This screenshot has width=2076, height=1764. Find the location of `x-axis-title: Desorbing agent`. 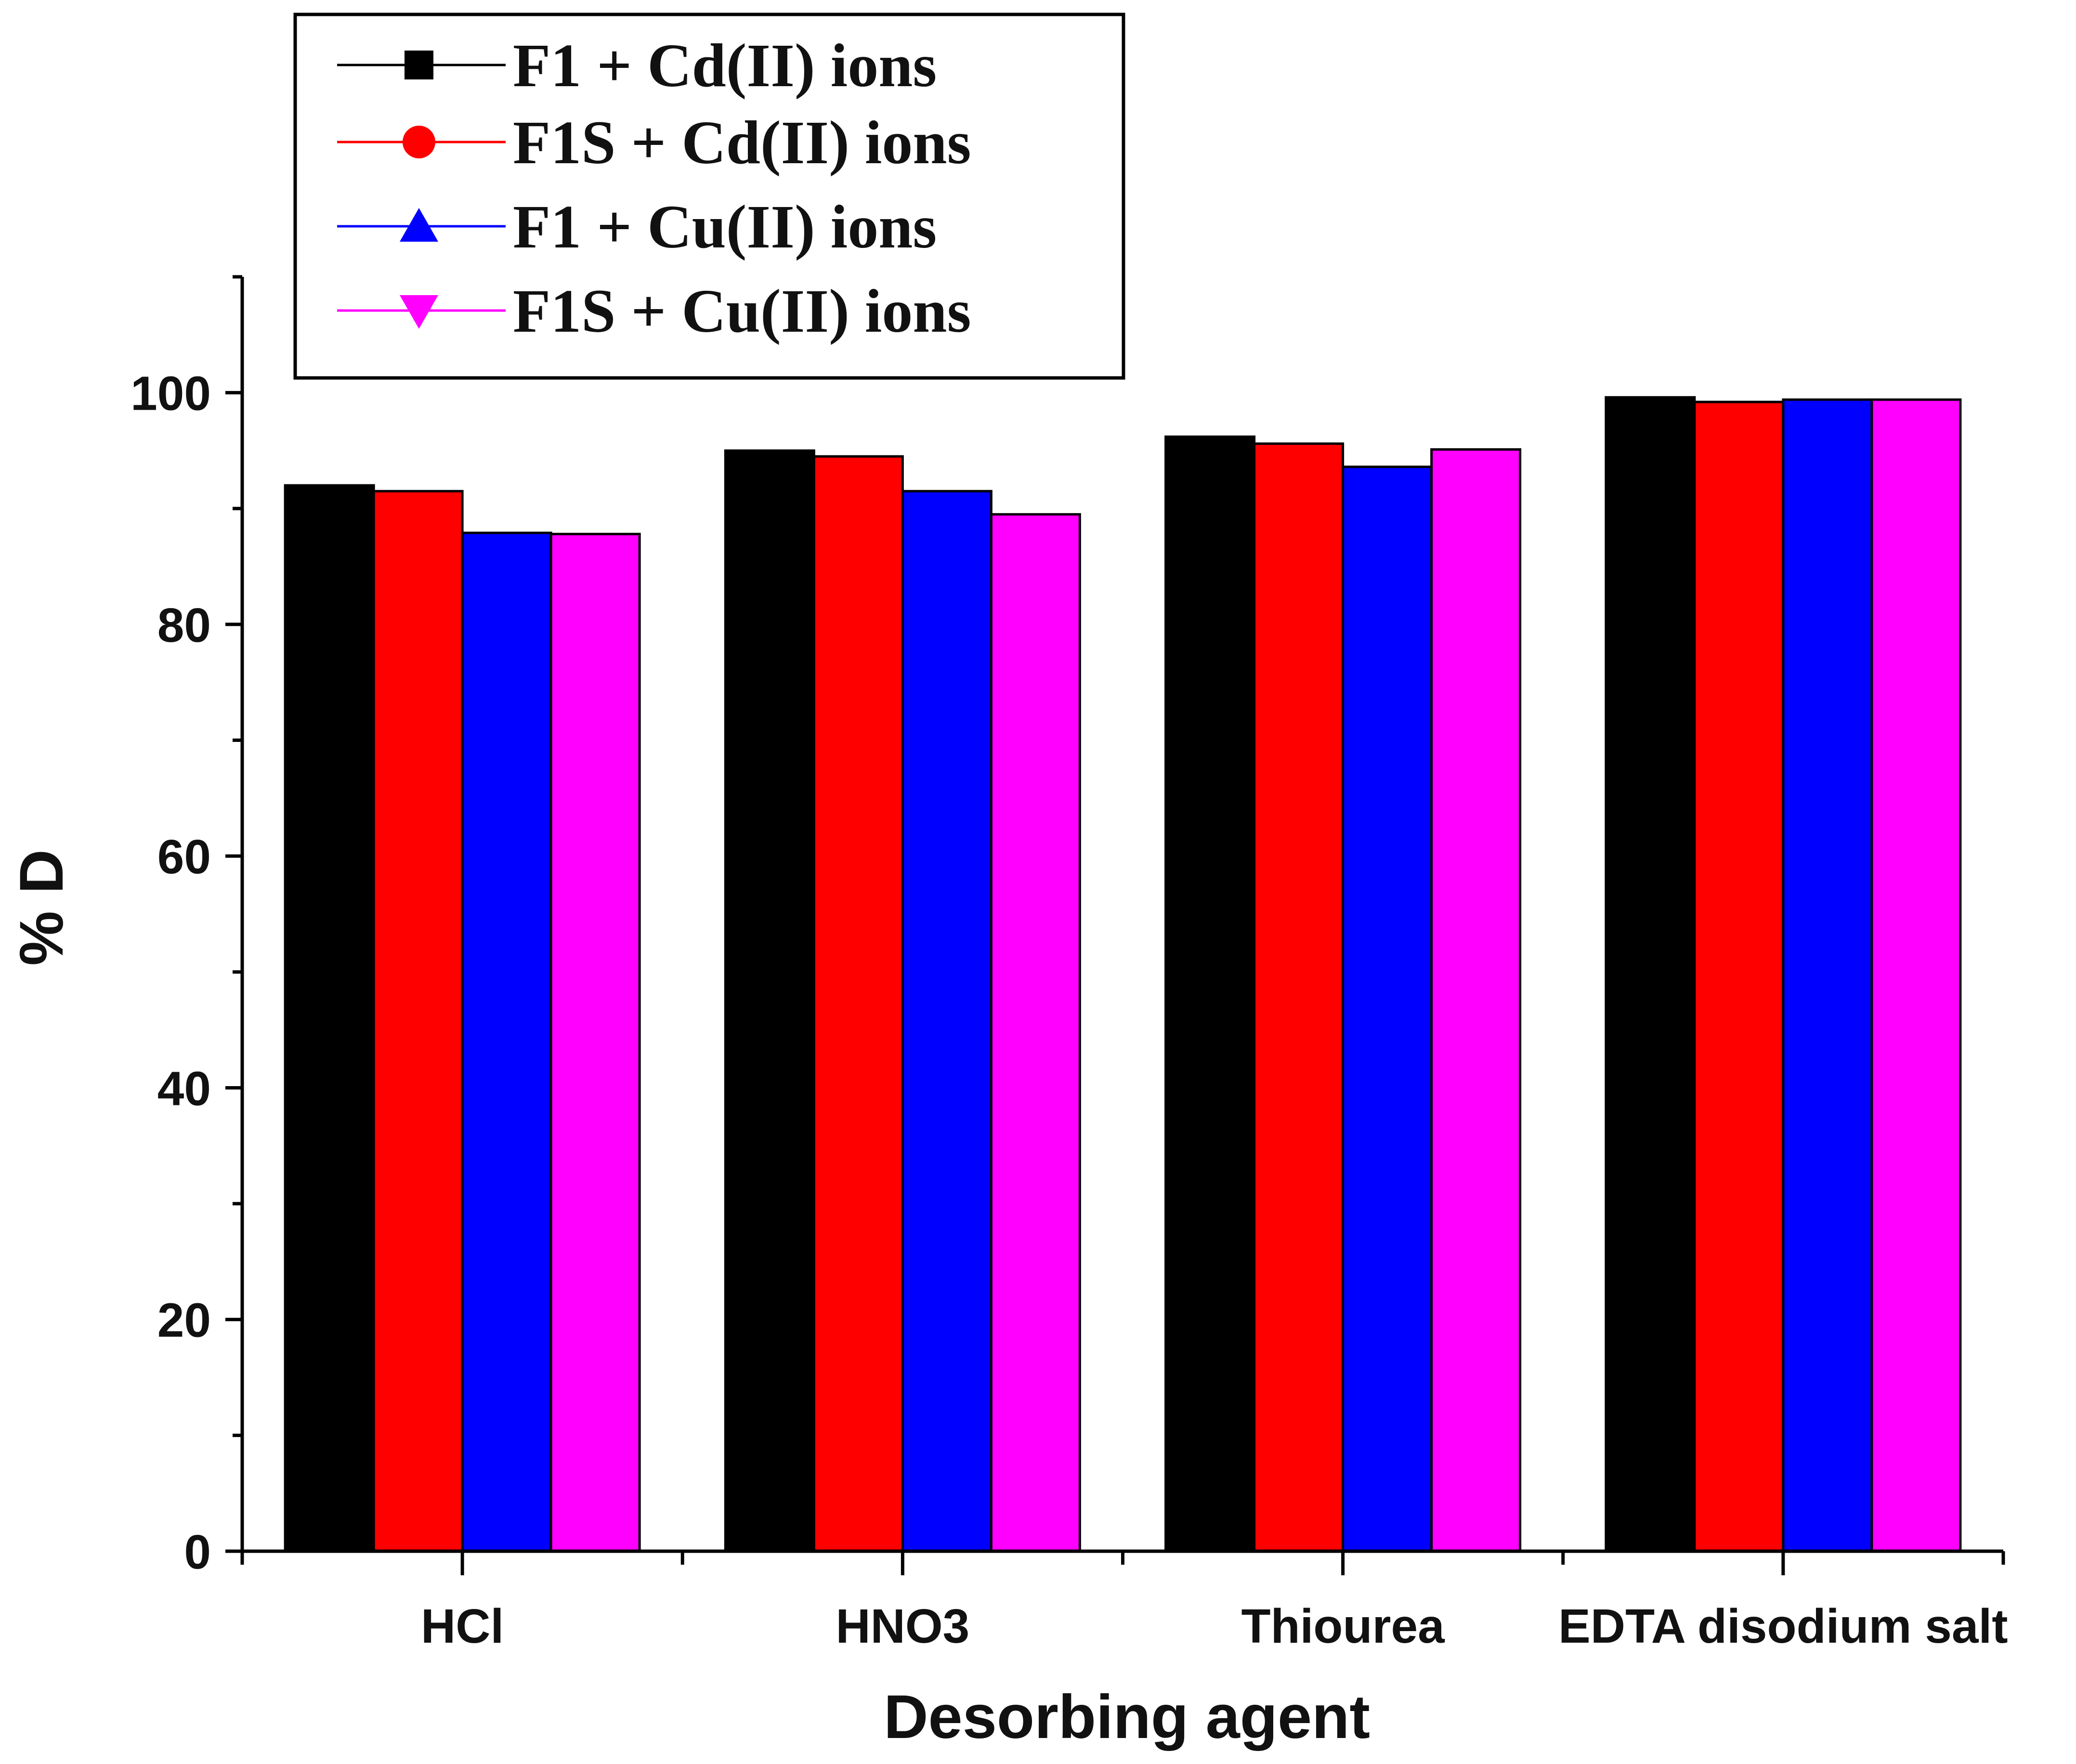

x-axis-title: Desorbing agent is located at coordinates (1127, 1717).